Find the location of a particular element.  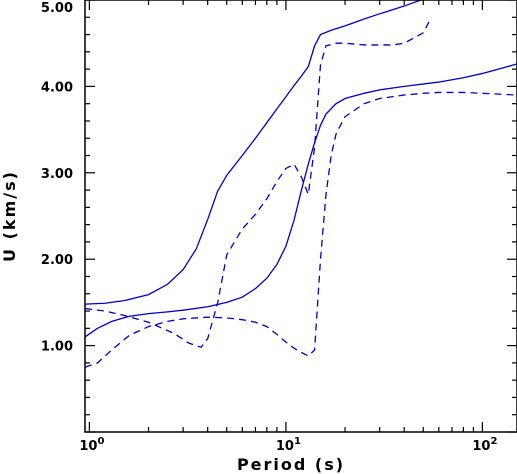

x-tick-label: 10⁰ is located at coordinates (91, 445).